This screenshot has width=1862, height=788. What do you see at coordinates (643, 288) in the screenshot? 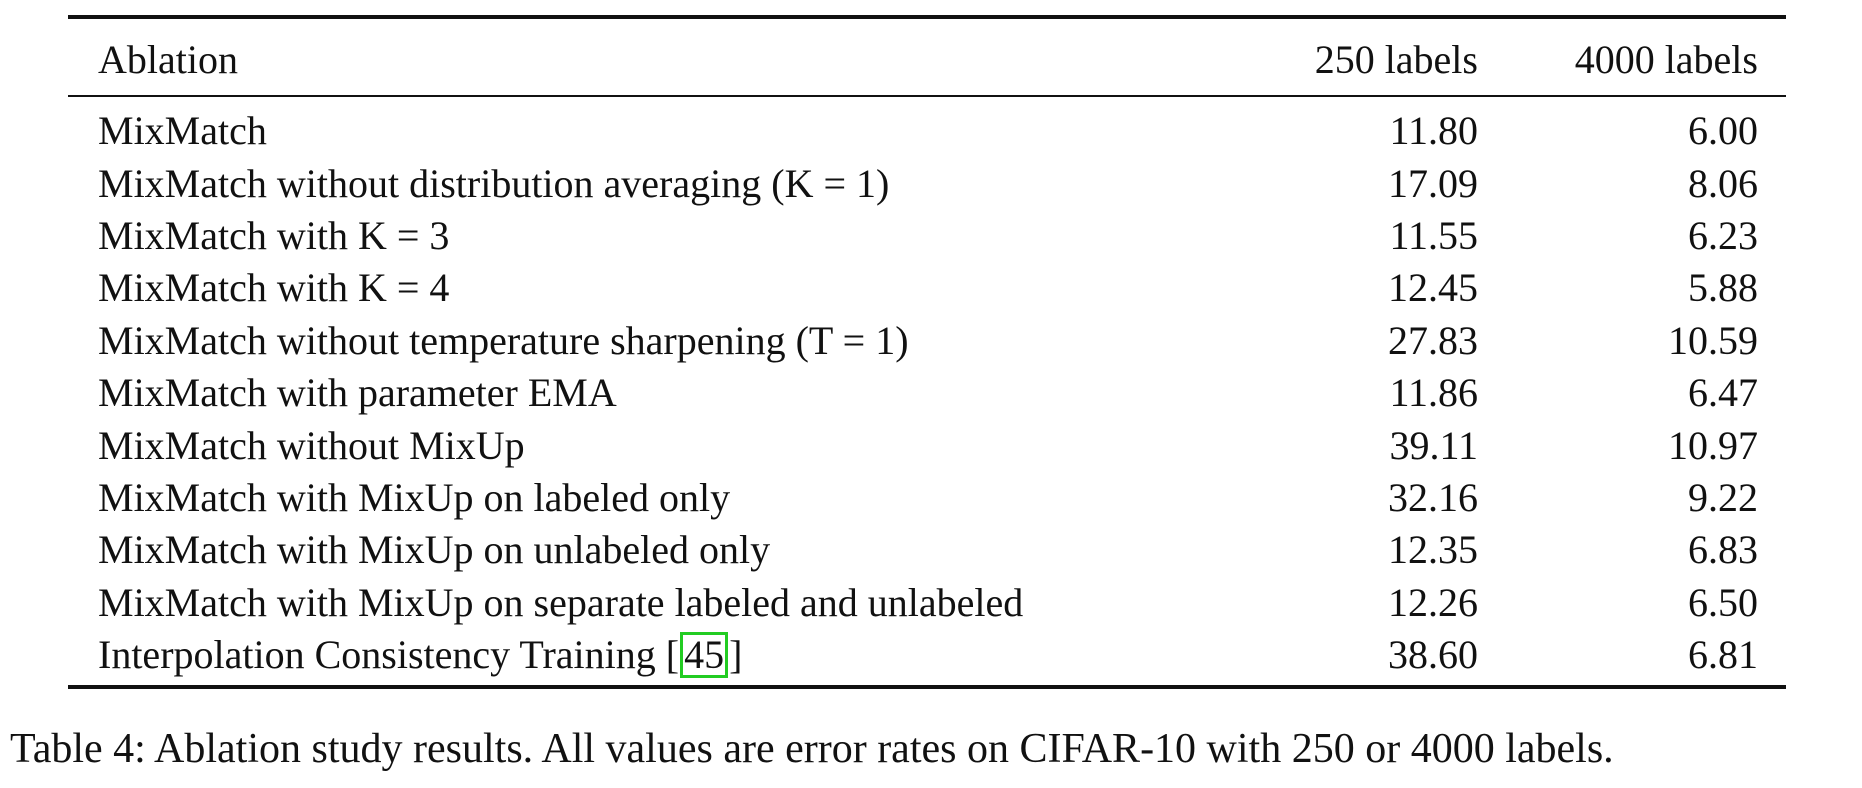
I see `ablation-name-cell: MixMatch with K = 4` at bounding box center [643, 288].